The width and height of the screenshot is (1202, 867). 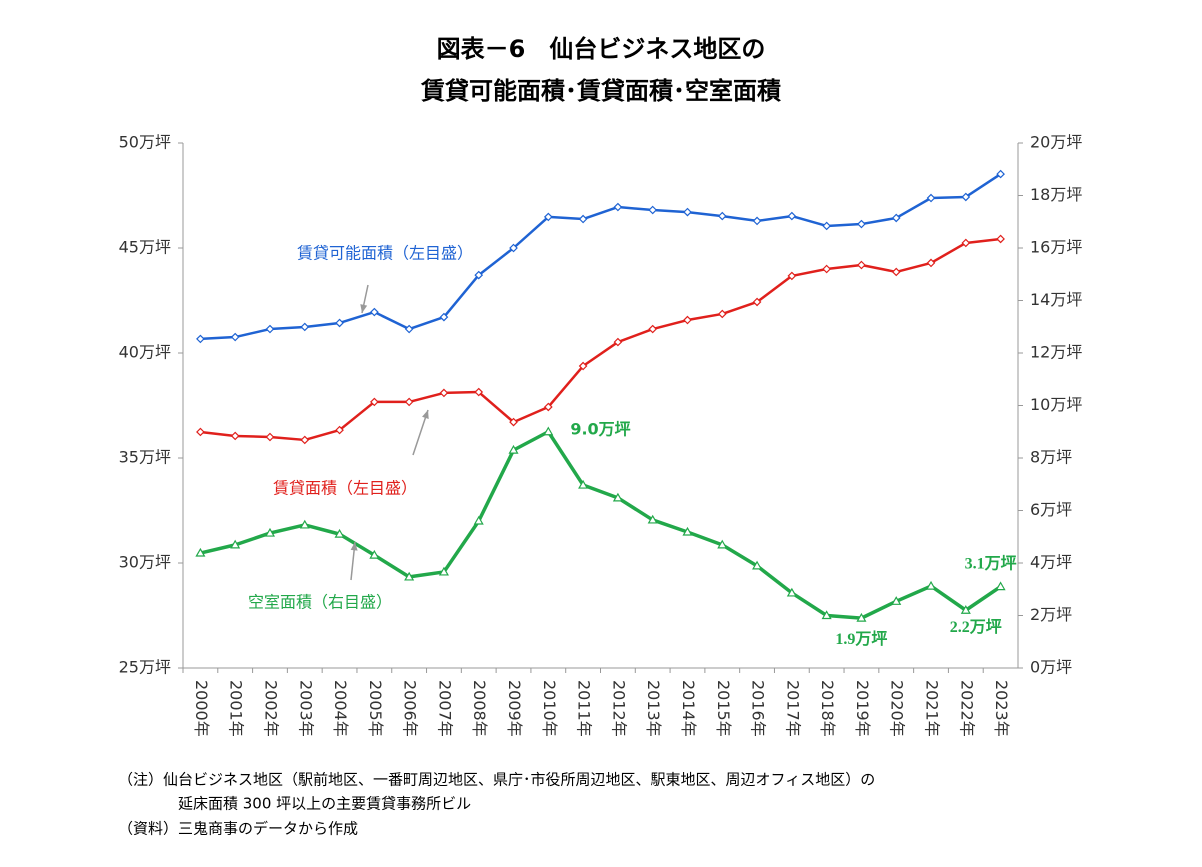 What do you see at coordinates (1051, 509) in the screenshot?
I see `y2-tick-label: 6万坪` at bounding box center [1051, 509].